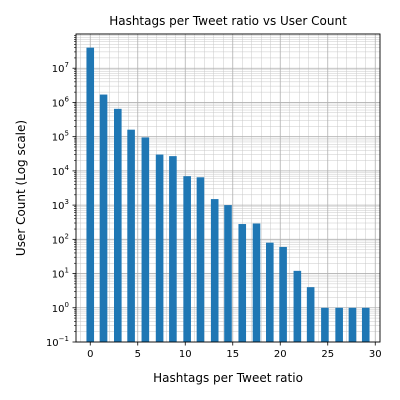  What do you see at coordinates (375, 354) in the screenshot?
I see `x-tick-label: 30` at bounding box center [375, 354].